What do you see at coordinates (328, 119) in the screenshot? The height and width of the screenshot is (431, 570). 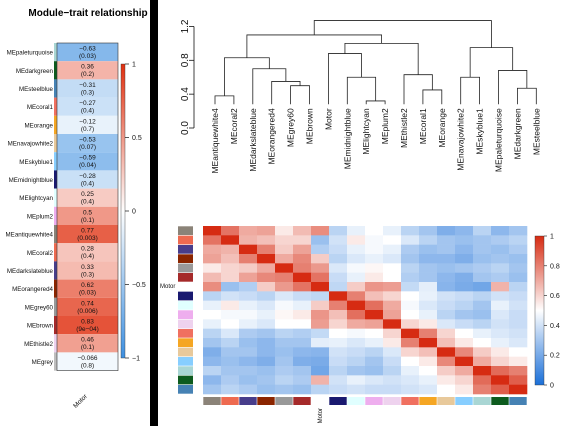 I see `leaf-label: Motor` at bounding box center [328, 119].